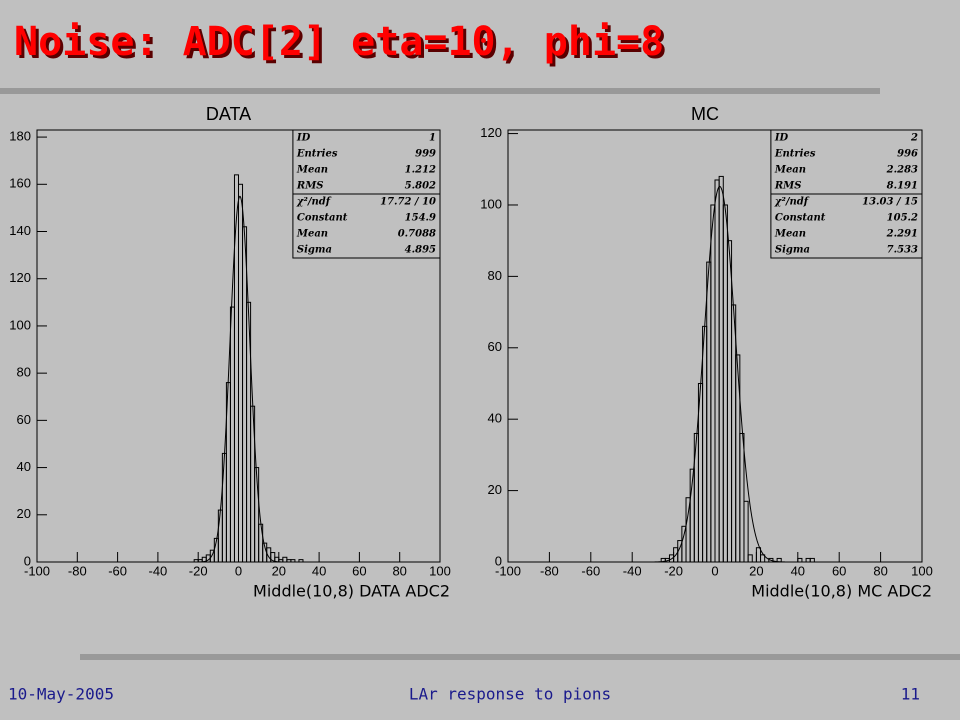  What do you see at coordinates (902, 250) in the screenshot?
I see `stats-value: 7.533` at bounding box center [902, 250].